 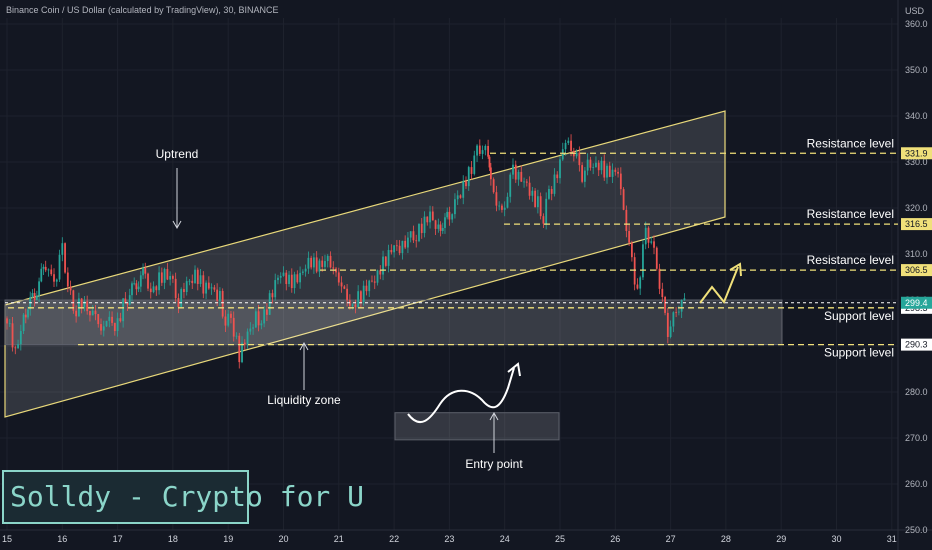 What do you see at coordinates (494, 432) in the screenshot?
I see `entry-point-arrow` at bounding box center [494, 432].